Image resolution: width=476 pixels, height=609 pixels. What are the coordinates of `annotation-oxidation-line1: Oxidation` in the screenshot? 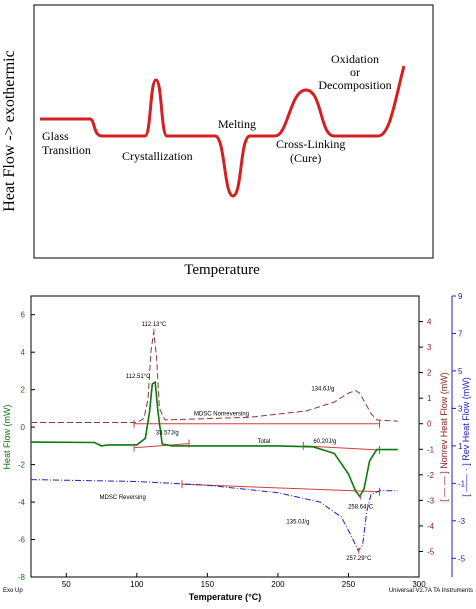 It's located at (355, 59).